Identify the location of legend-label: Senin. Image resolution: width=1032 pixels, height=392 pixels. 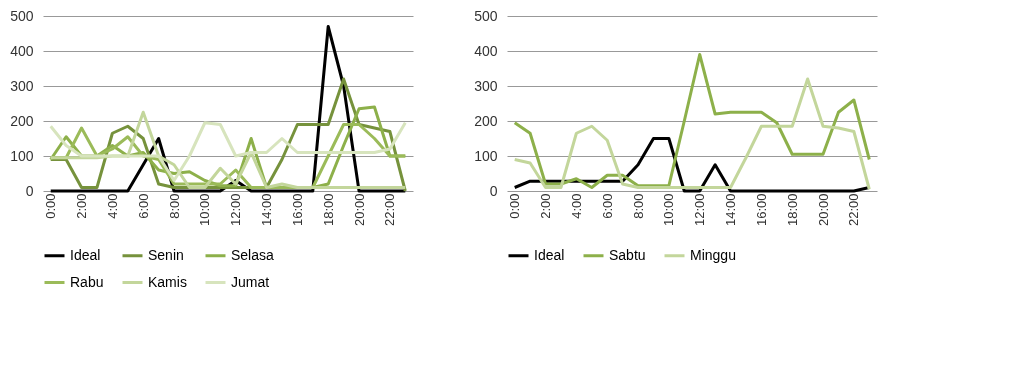
(166, 254).